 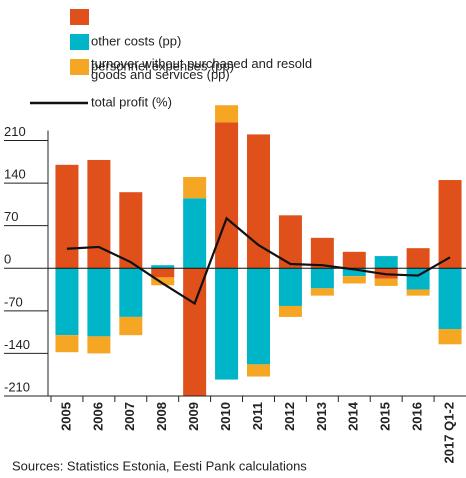 What do you see at coordinates (289, 416) in the screenshot?
I see `x-tick-label: 2012` at bounding box center [289, 416].